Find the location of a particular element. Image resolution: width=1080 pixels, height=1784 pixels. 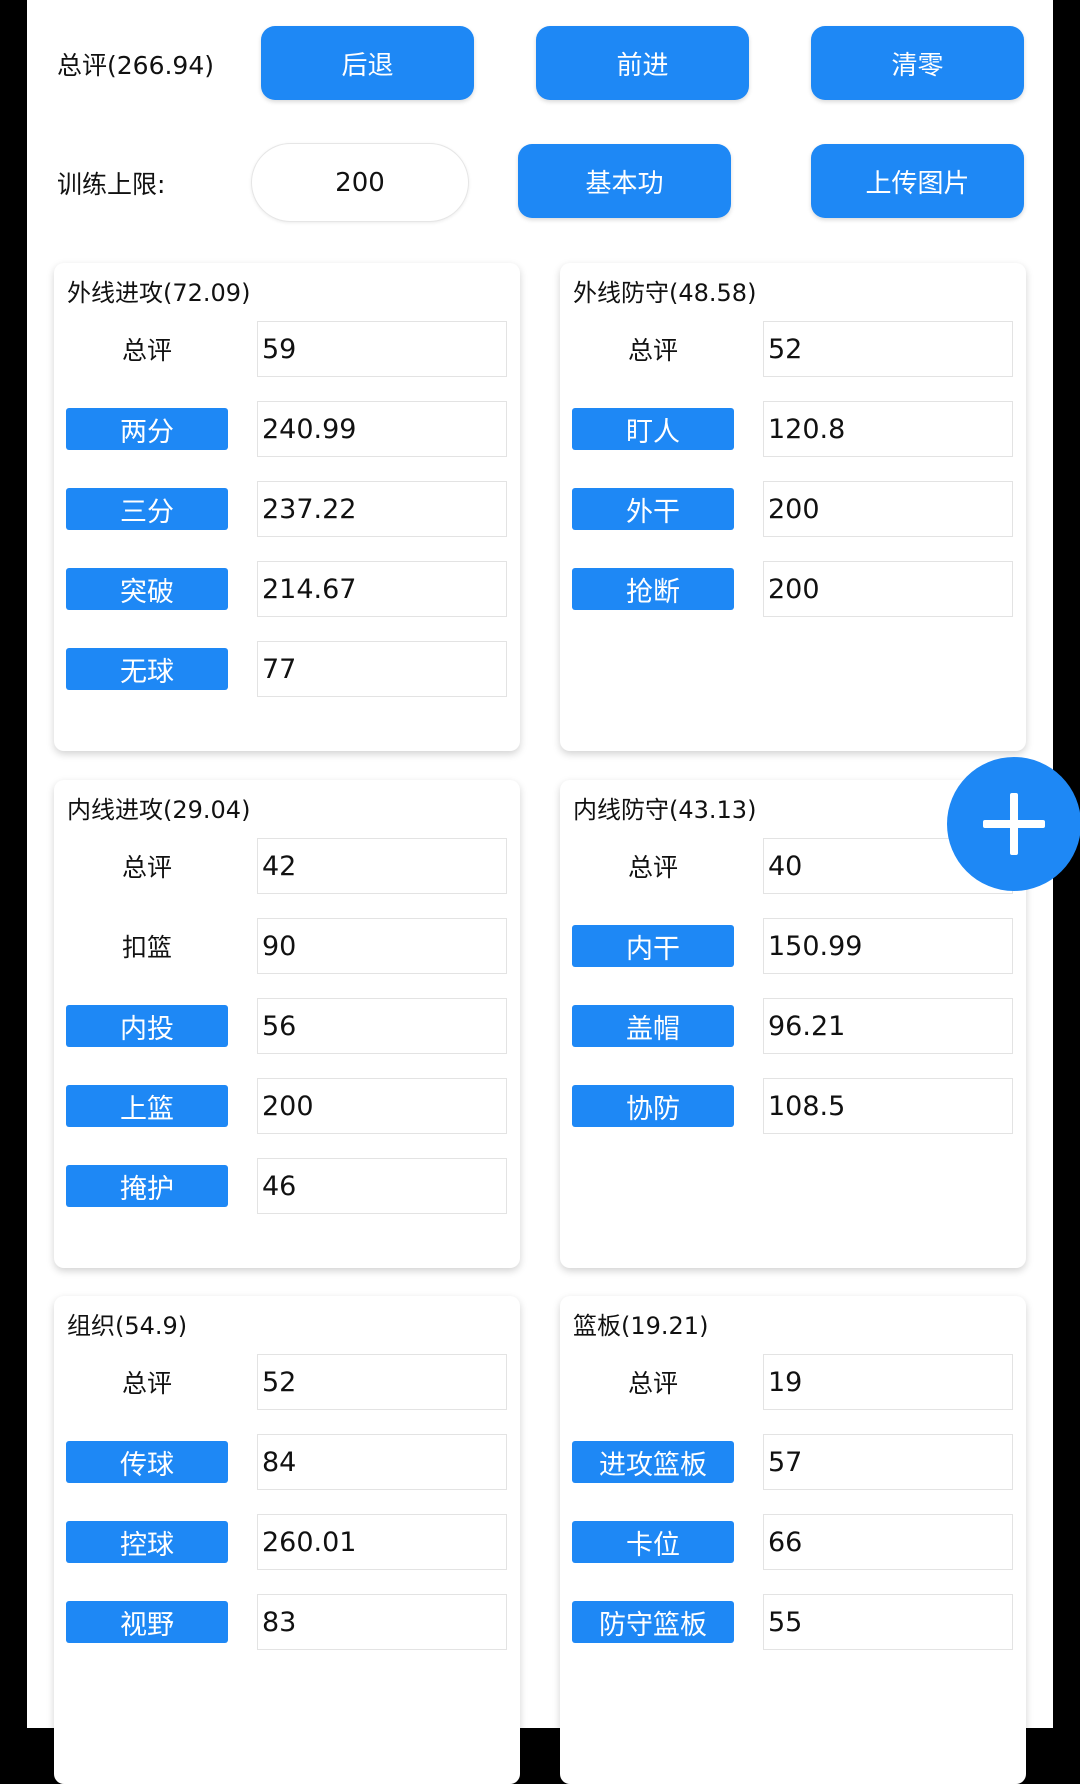

row-value-input: 66 is located at coordinates (888, 1542).